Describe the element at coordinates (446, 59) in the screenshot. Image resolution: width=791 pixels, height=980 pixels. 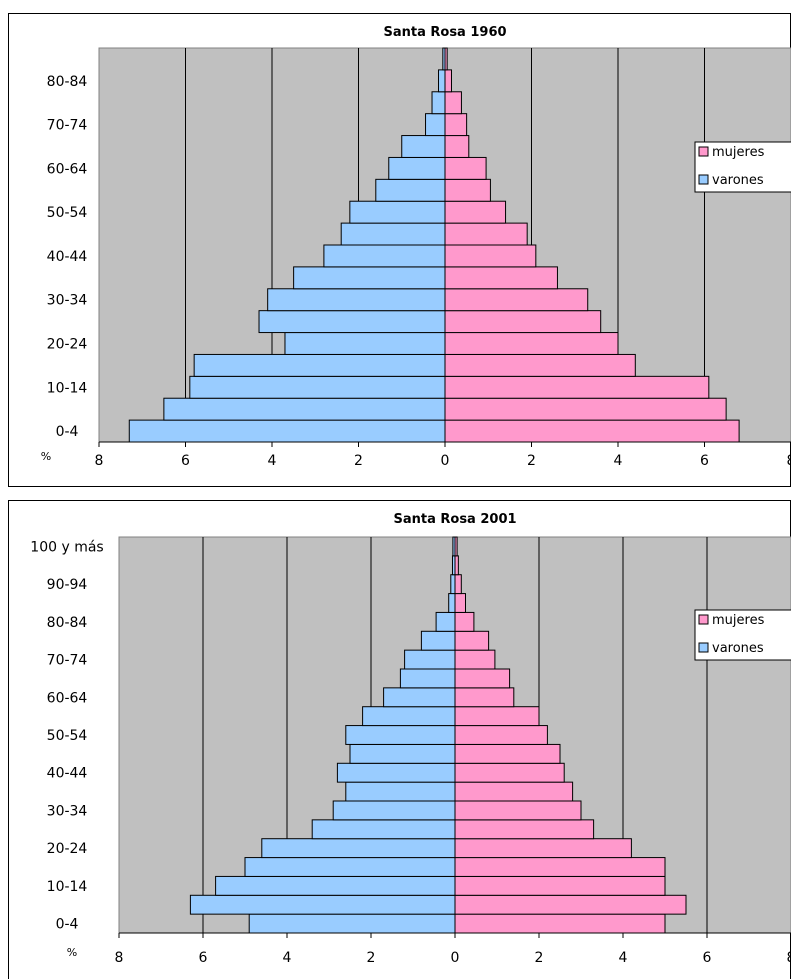
I see `bar-mujeres-85+` at that location.